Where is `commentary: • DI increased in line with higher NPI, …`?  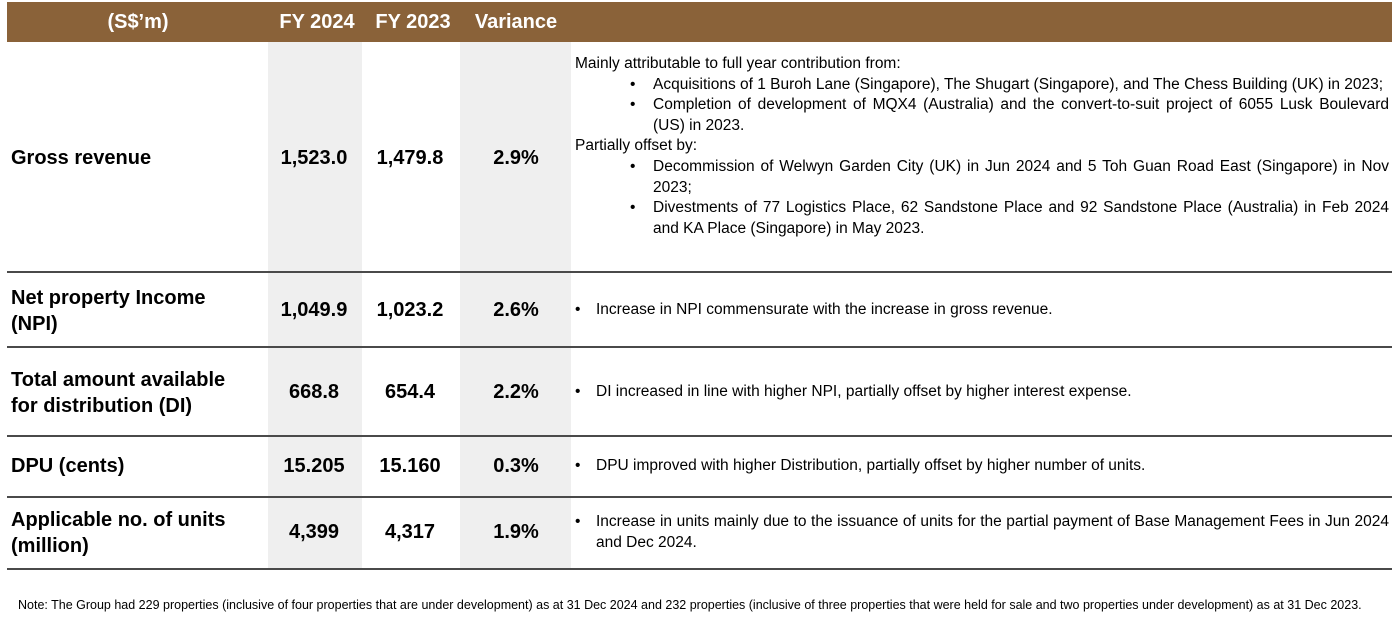
commentary: • DI increased in line with higher NPI, … is located at coordinates (982, 392).